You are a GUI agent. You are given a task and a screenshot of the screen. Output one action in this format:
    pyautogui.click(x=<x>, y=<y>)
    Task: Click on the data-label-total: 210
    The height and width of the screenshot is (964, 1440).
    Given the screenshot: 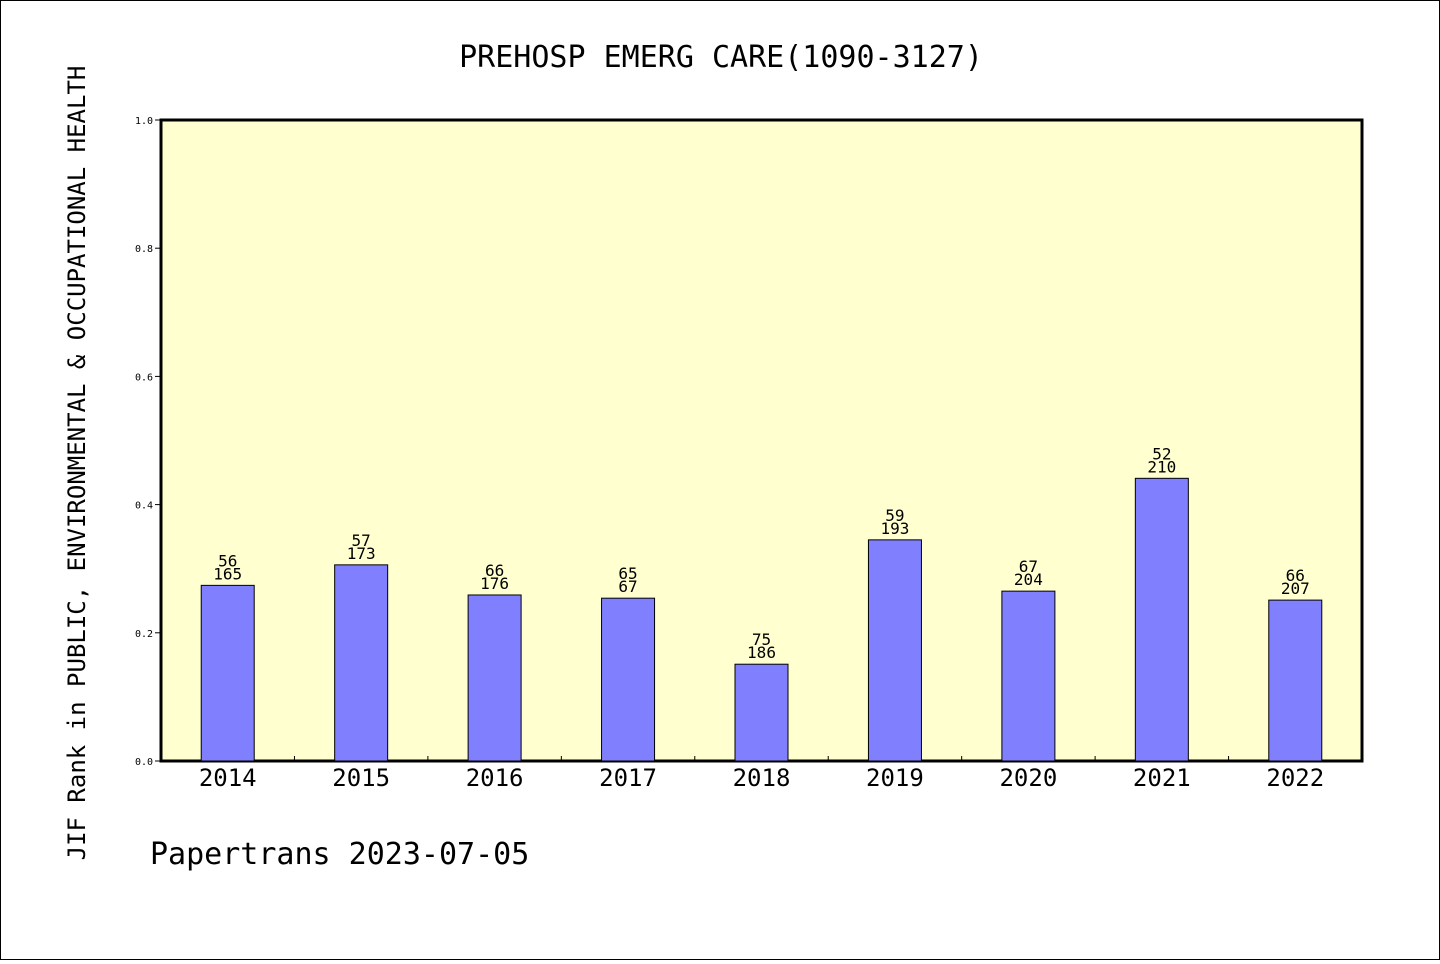 What is the action you would take?
    pyautogui.click(x=1161, y=466)
    